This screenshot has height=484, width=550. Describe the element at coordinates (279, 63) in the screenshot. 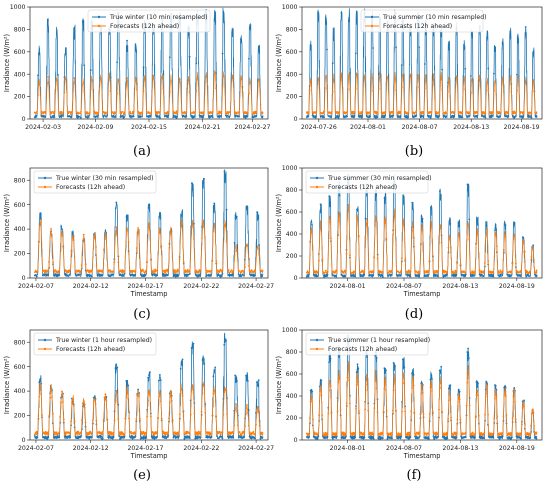

I see `panel-b-ylabel: Irradiance (W/m²)` at that location.